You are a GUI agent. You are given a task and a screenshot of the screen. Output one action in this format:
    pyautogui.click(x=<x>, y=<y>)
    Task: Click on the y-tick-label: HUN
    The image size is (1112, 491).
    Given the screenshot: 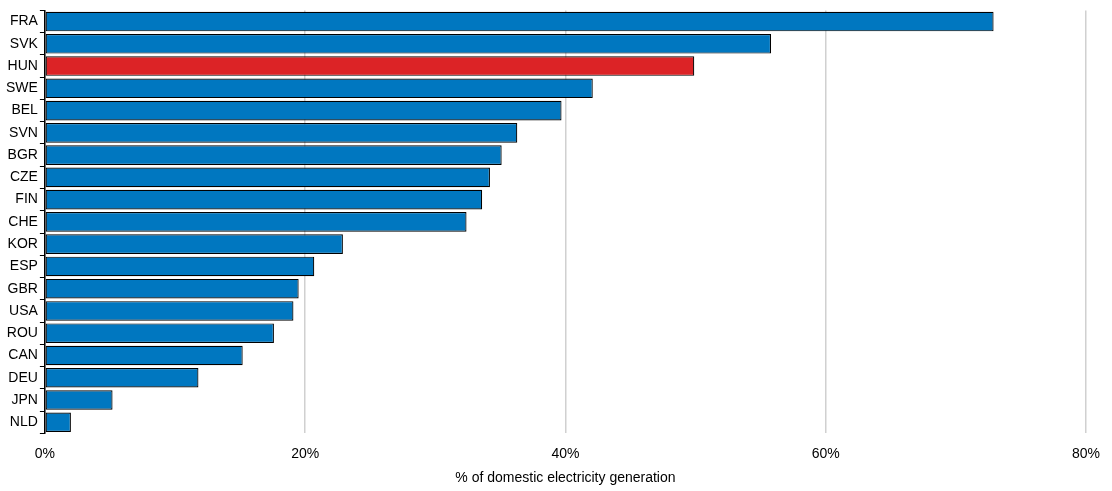 What is the action you would take?
    pyautogui.click(x=22, y=64)
    